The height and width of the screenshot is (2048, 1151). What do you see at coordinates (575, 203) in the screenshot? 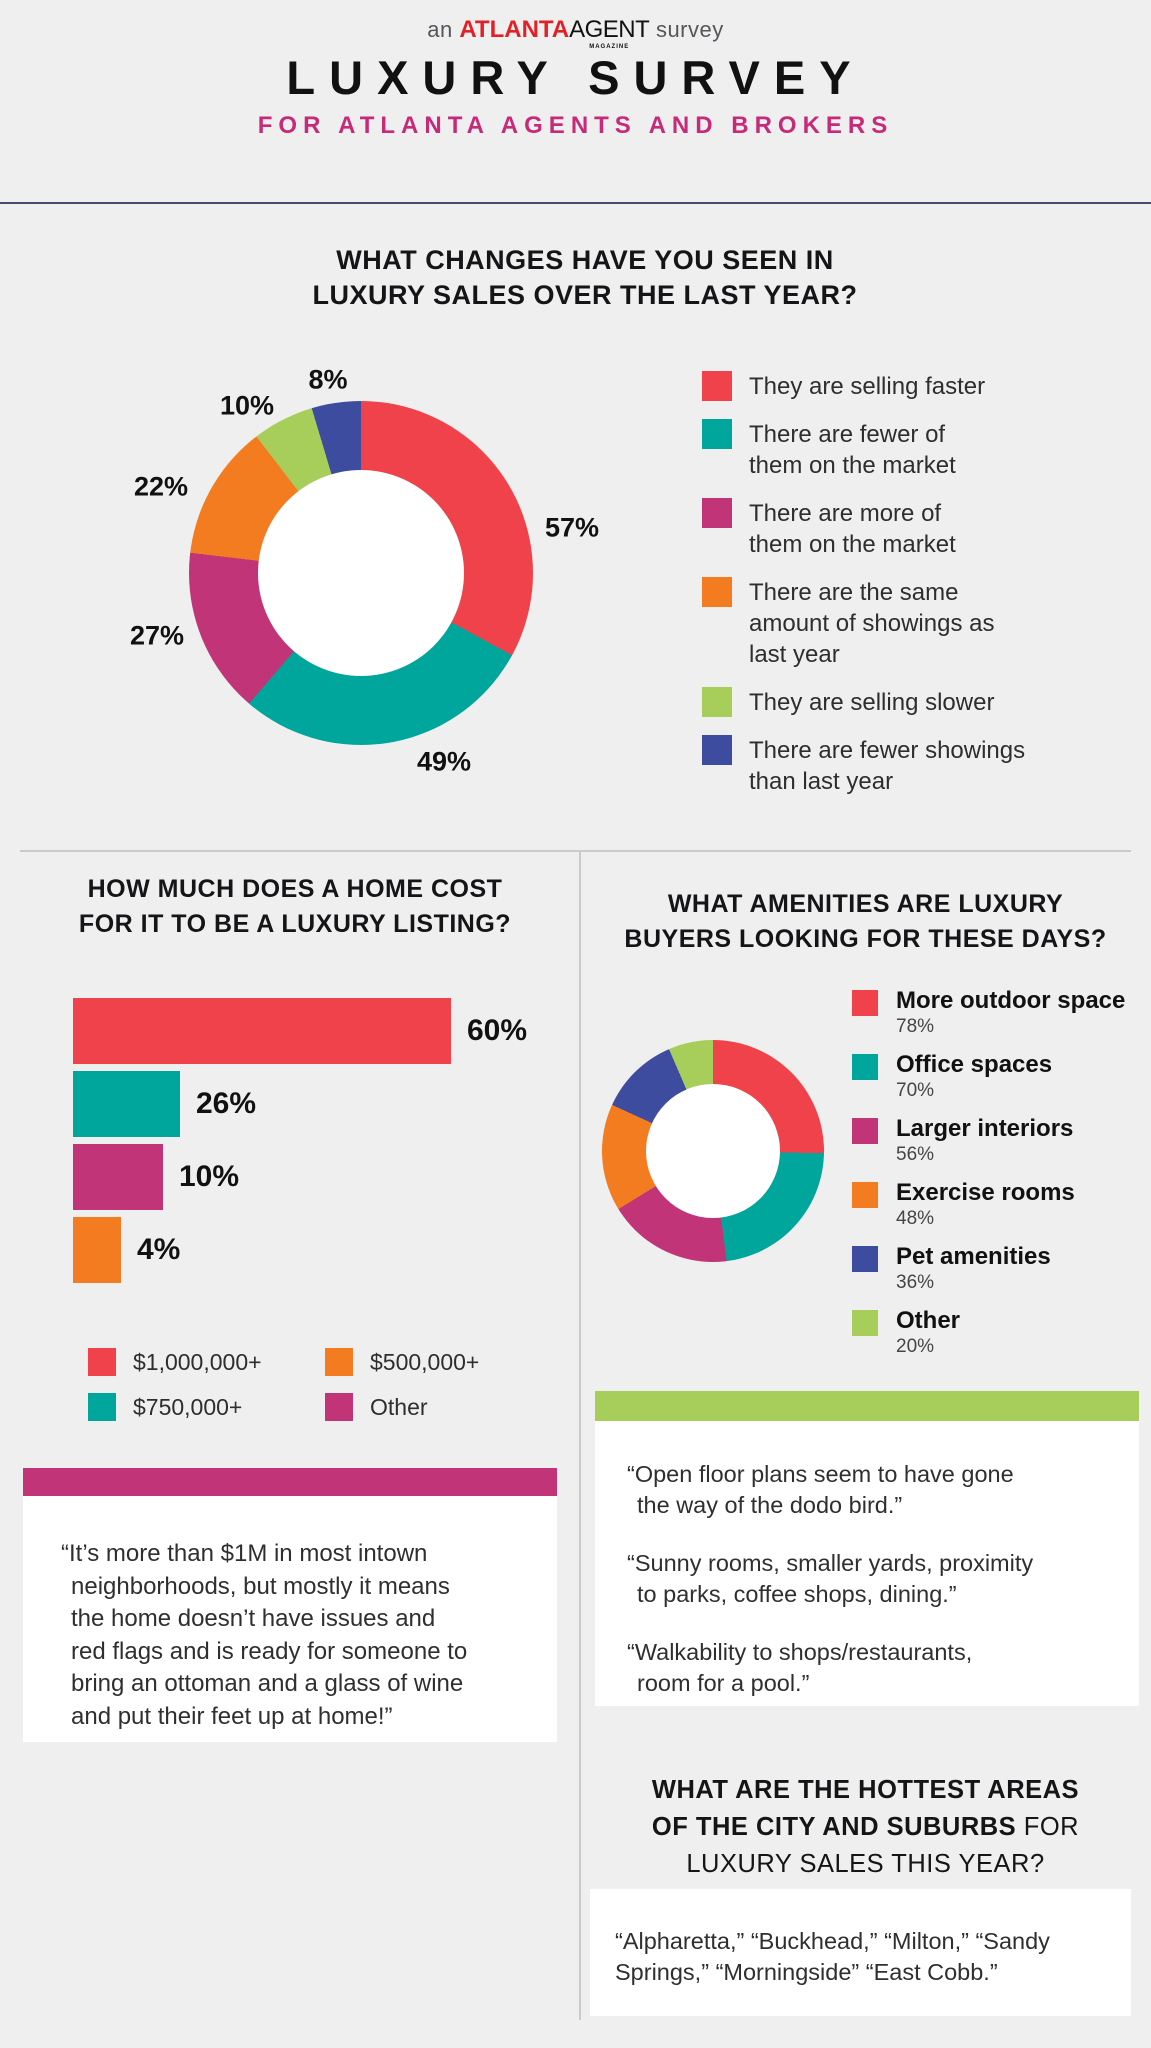
I see `header-rule` at bounding box center [575, 203].